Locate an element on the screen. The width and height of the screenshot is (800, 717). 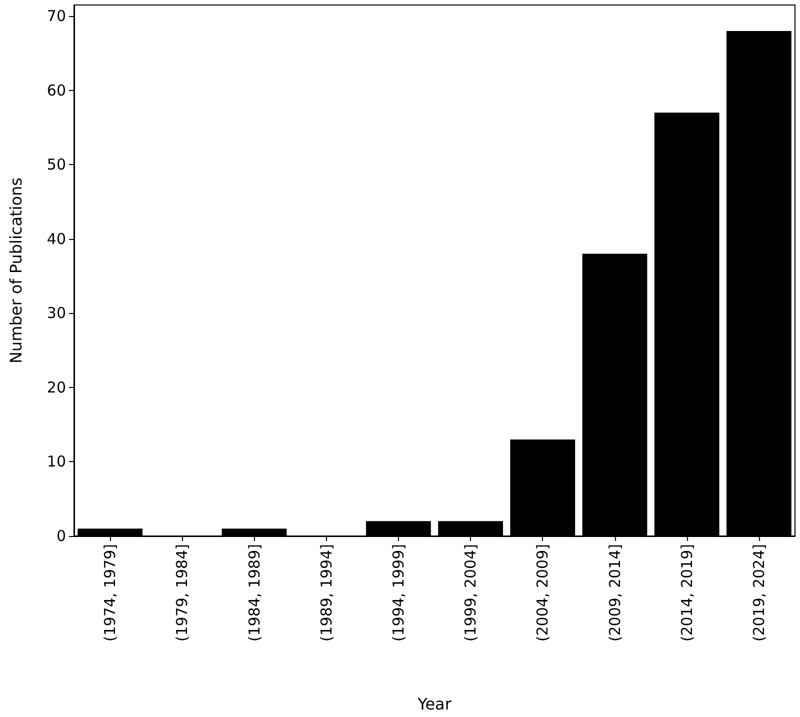
y-tick-label: 10 is located at coordinates (56, 461).